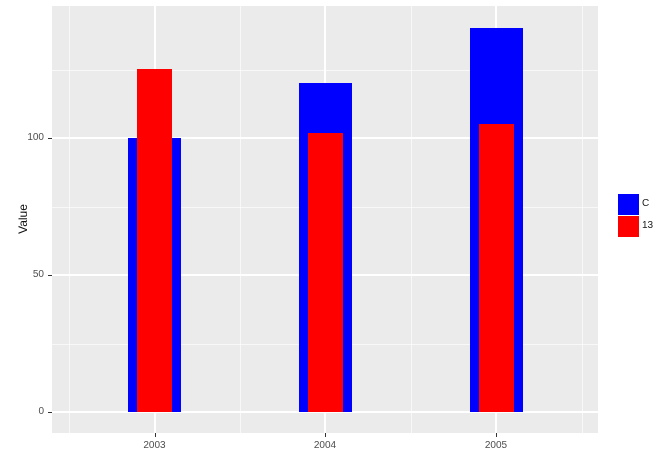 The height and width of the screenshot is (460, 672). What do you see at coordinates (325, 445) in the screenshot?
I see `x-tick-label: 2004` at bounding box center [325, 445].